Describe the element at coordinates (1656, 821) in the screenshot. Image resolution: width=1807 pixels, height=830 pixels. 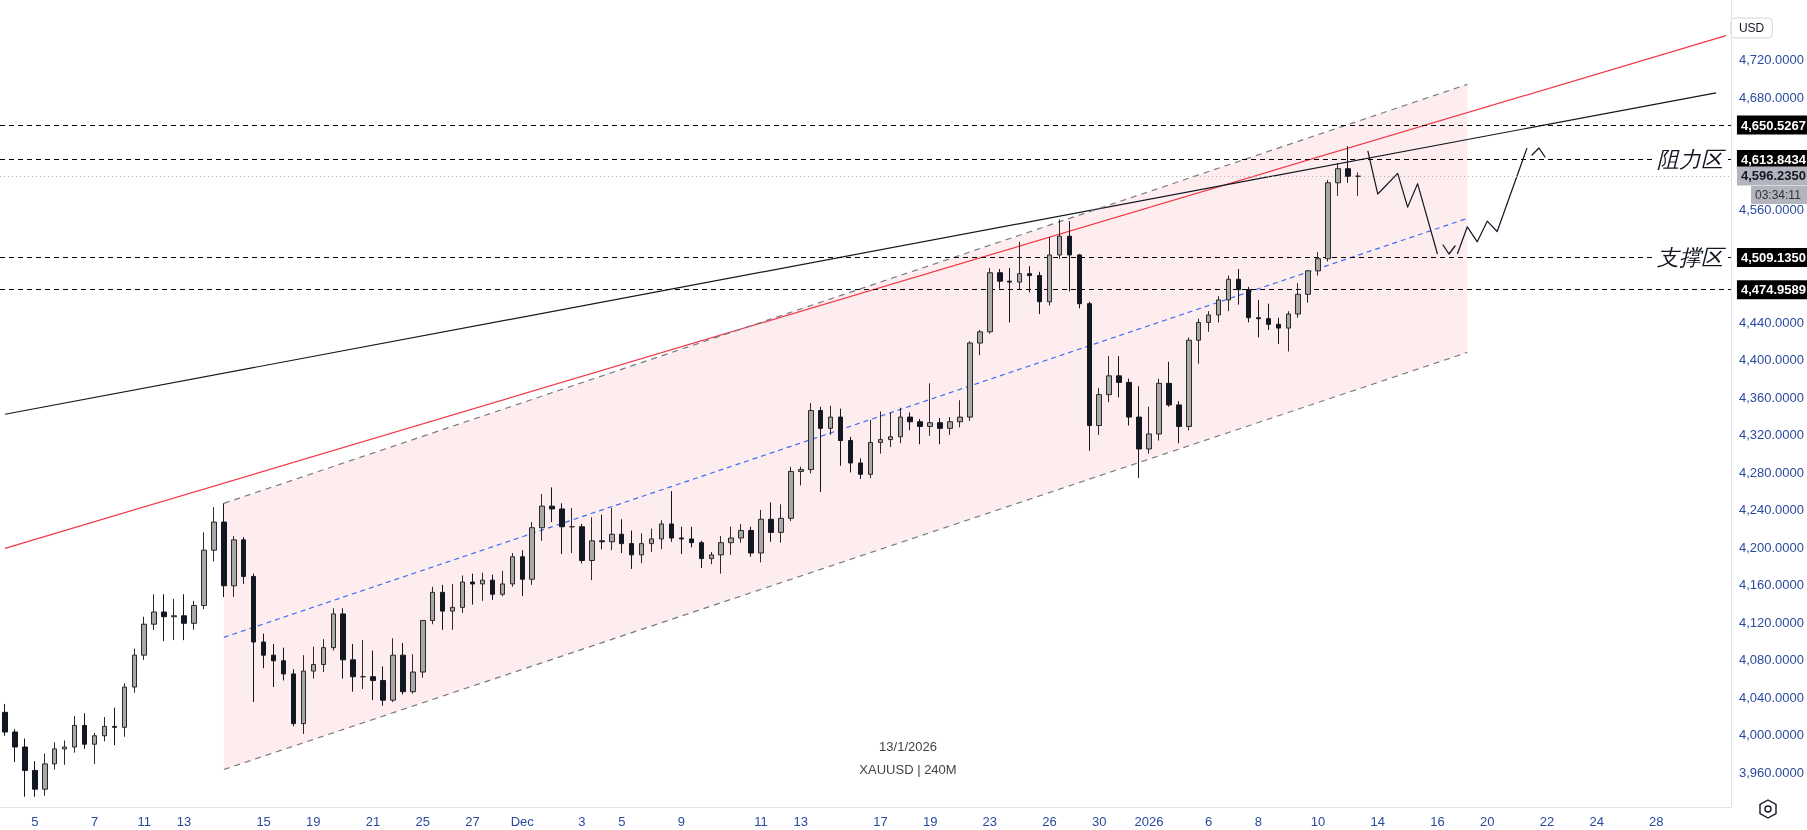
I see `x-tick-label: 28` at that location.